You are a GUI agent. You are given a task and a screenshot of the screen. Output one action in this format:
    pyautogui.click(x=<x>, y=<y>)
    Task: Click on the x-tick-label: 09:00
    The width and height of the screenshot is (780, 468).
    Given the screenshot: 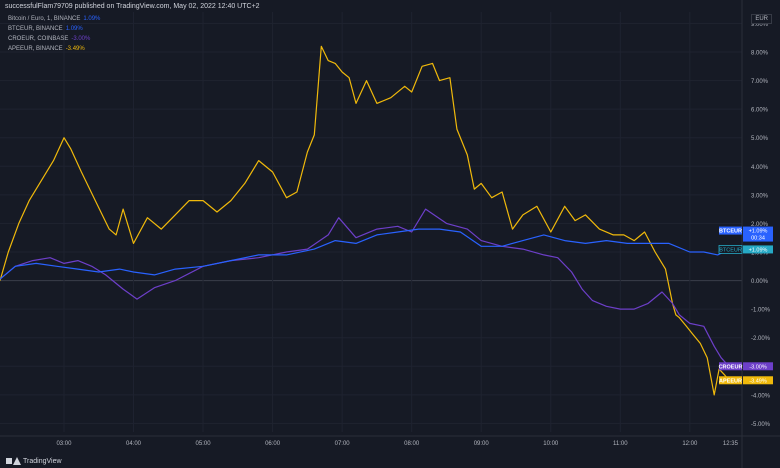 What is the action you would take?
    pyautogui.click(x=482, y=444)
    